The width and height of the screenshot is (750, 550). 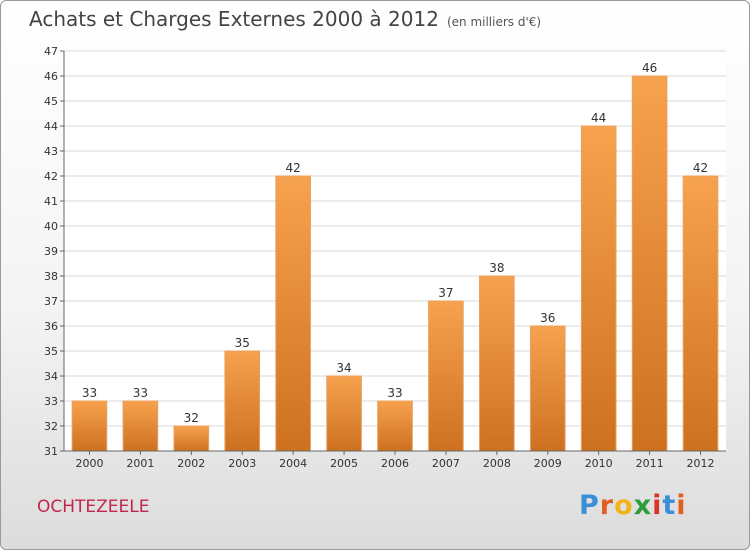 I want to click on data-label-2000: 33, so click(x=89, y=393).